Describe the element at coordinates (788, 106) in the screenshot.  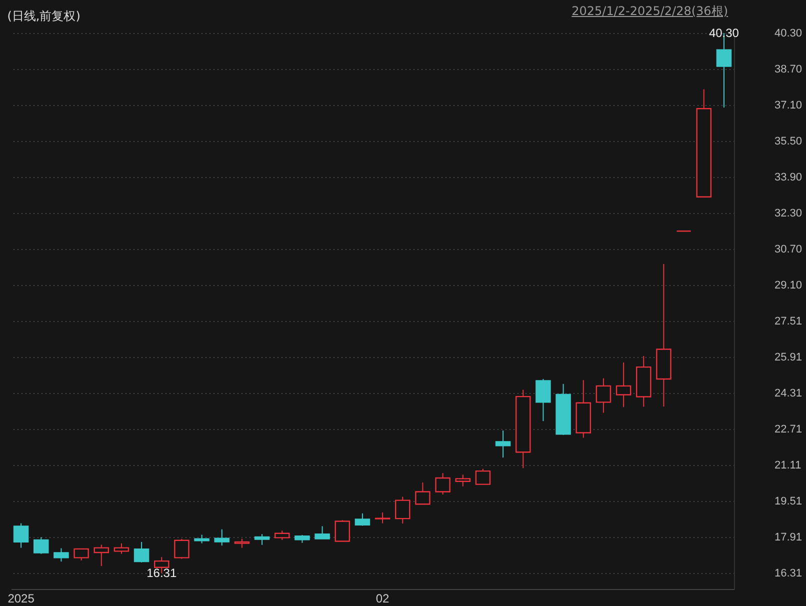
I see `y-tick-label: 37.10` at that location.